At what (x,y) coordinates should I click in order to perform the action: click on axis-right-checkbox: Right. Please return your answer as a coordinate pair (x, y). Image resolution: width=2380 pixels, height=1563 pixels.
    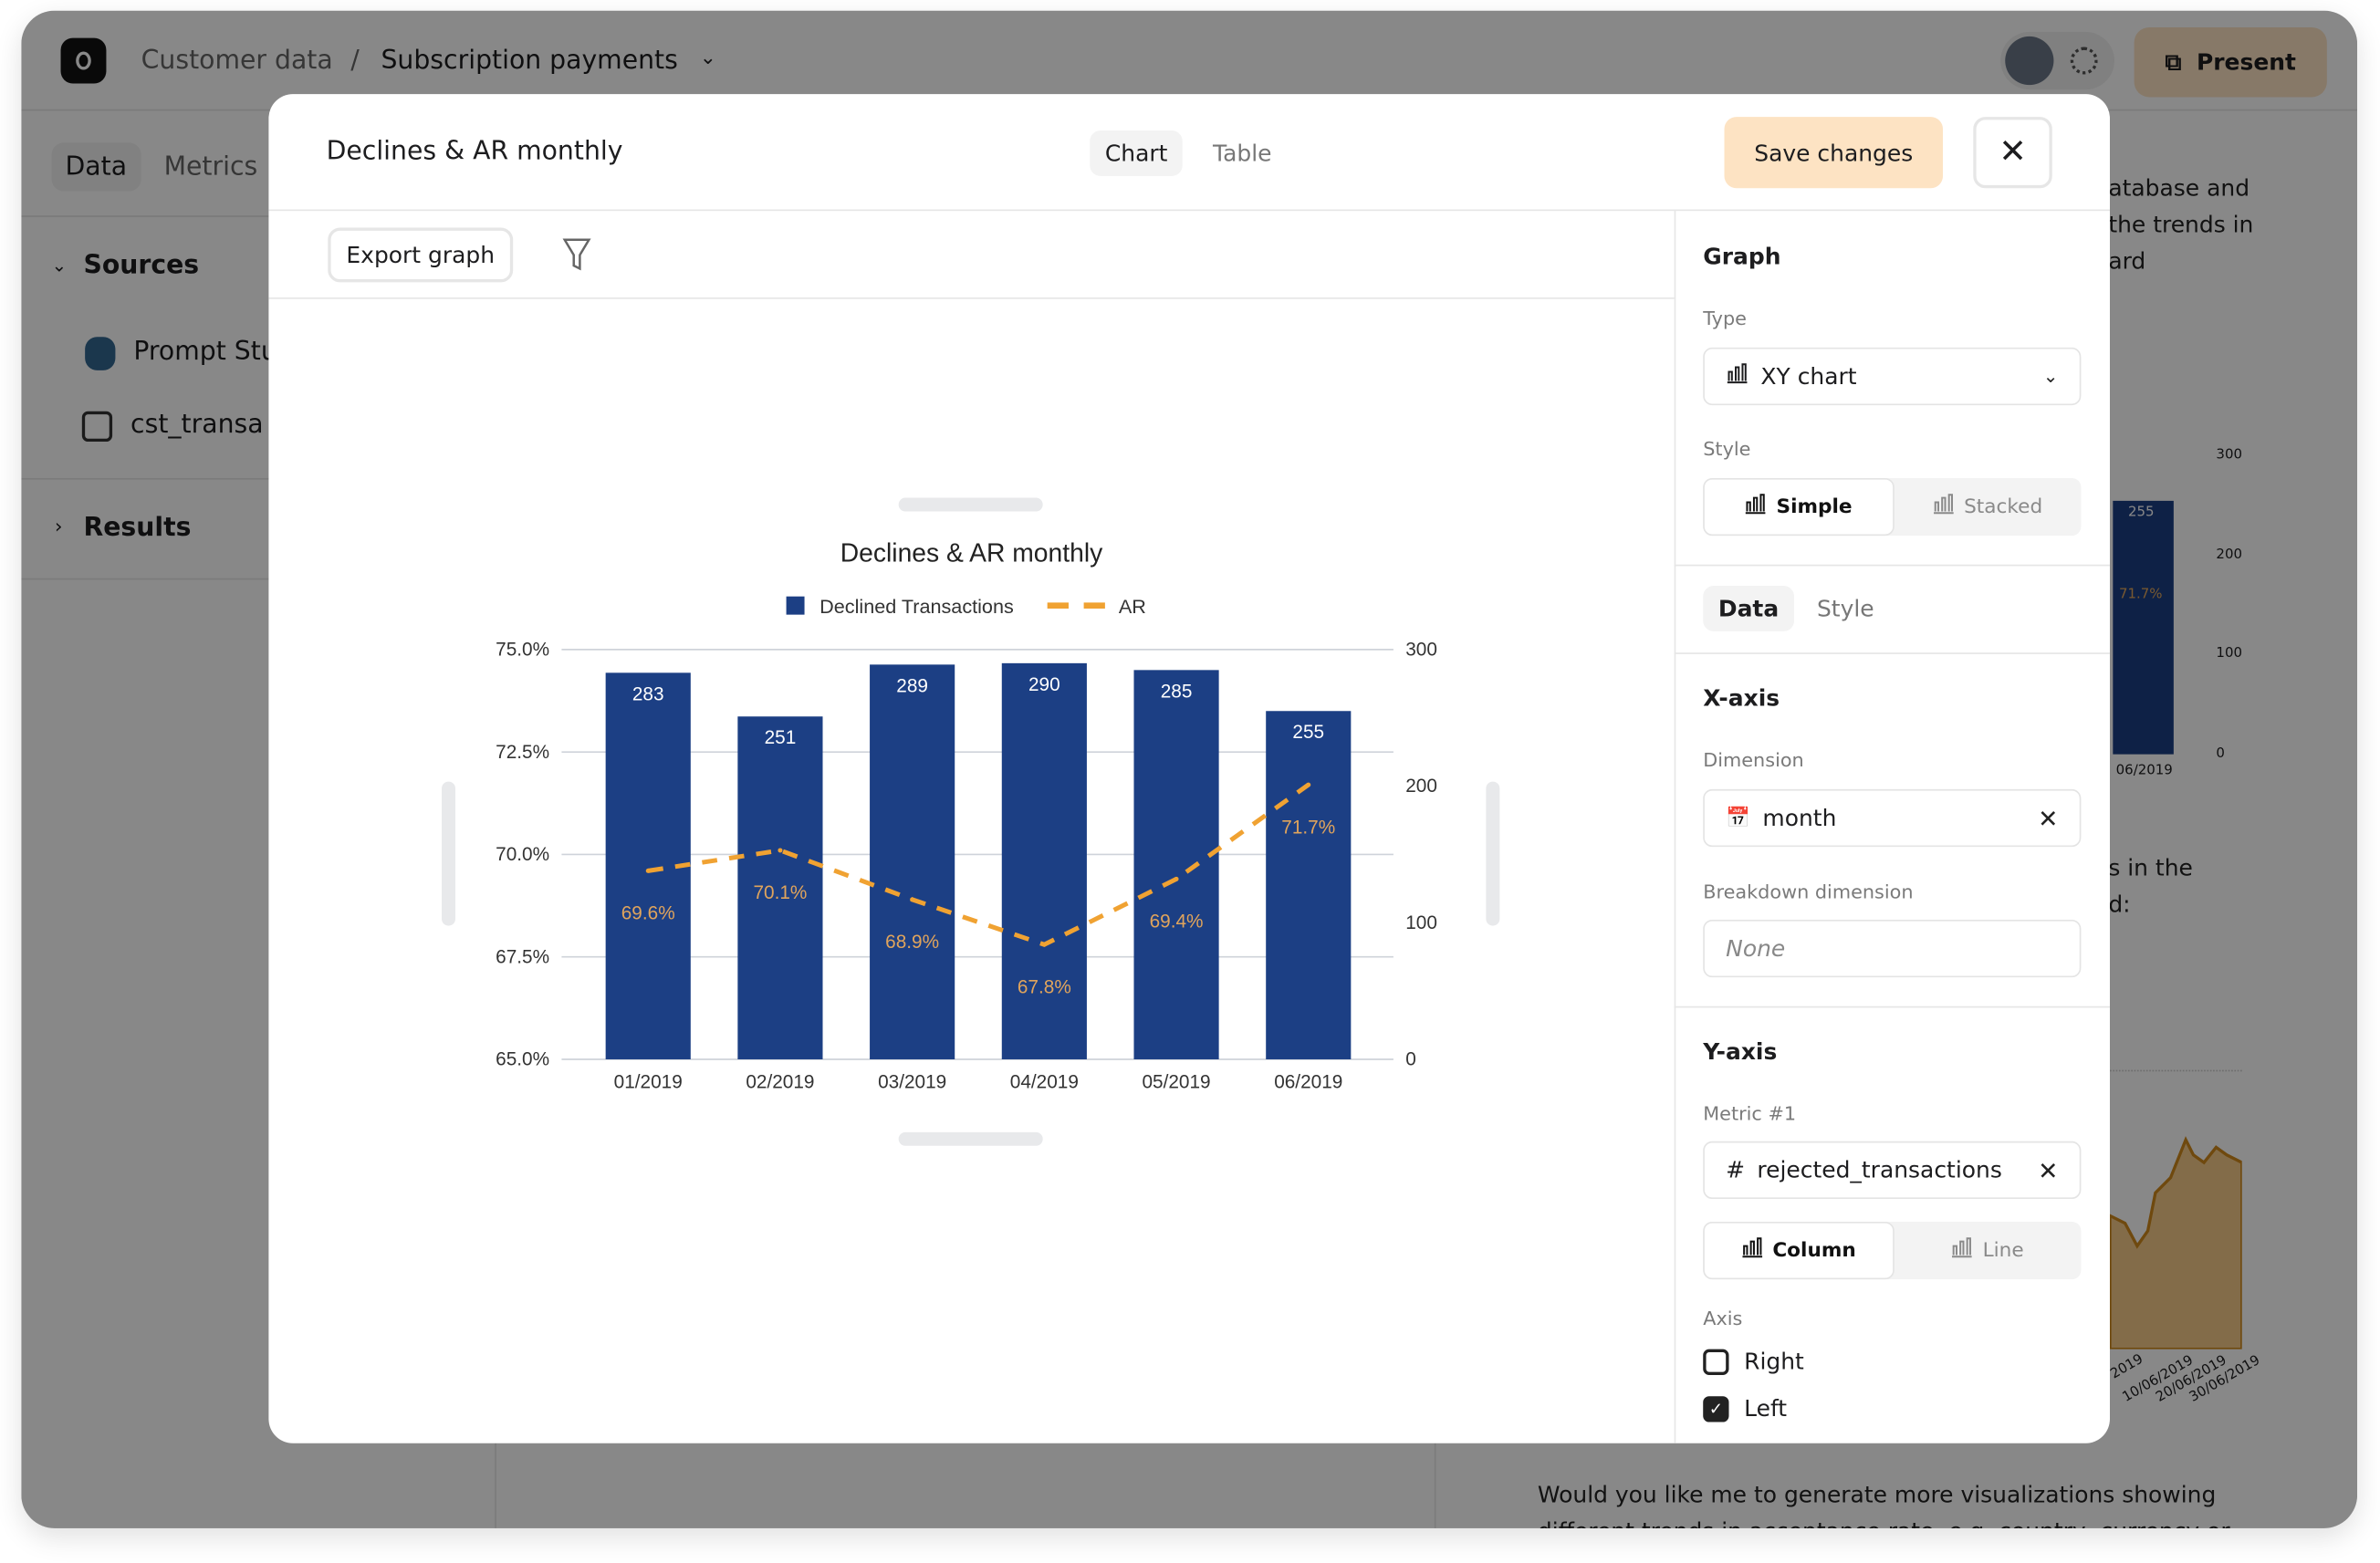
    Looking at the image, I should click on (1754, 1361).